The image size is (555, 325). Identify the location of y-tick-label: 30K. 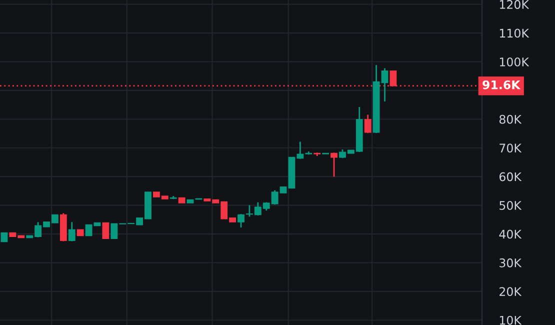
(511, 263).